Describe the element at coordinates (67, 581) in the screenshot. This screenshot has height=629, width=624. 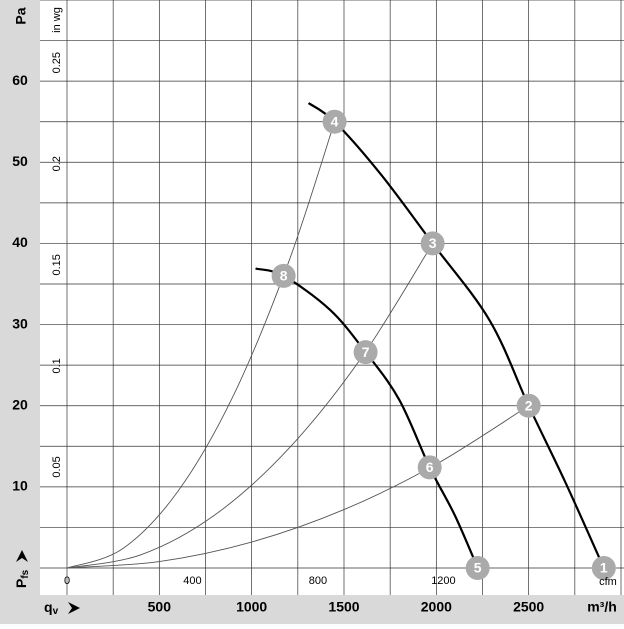
I see `x2-tick-label: 0` at that location.